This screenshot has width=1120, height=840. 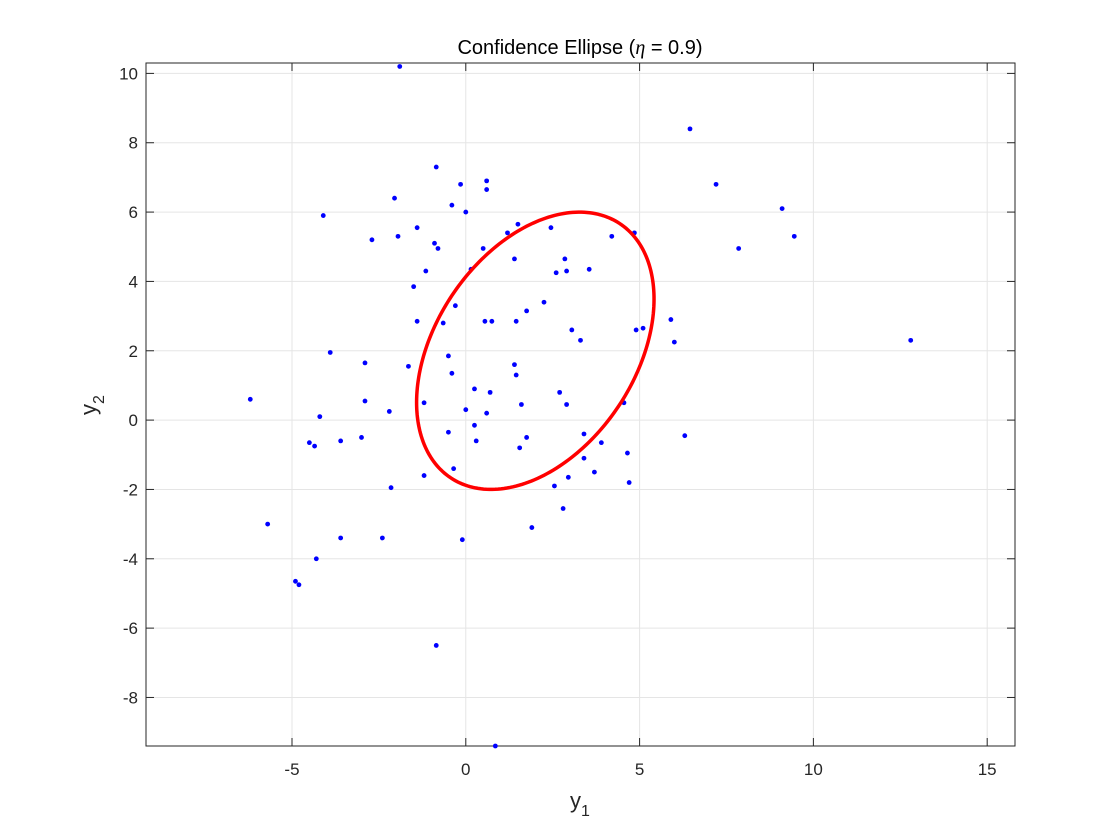 What do you see at coordinates (640, 48) in the screenshot?
I see `eta-symbol: η` at bounding box center [640, 48].